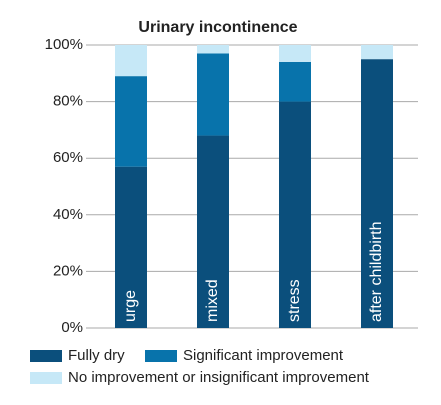 This screenshot has height=405, width=441. Describe the element at coordinates (68, 157) in the screenshot. I see `y-tick-label: 60%` at that location.